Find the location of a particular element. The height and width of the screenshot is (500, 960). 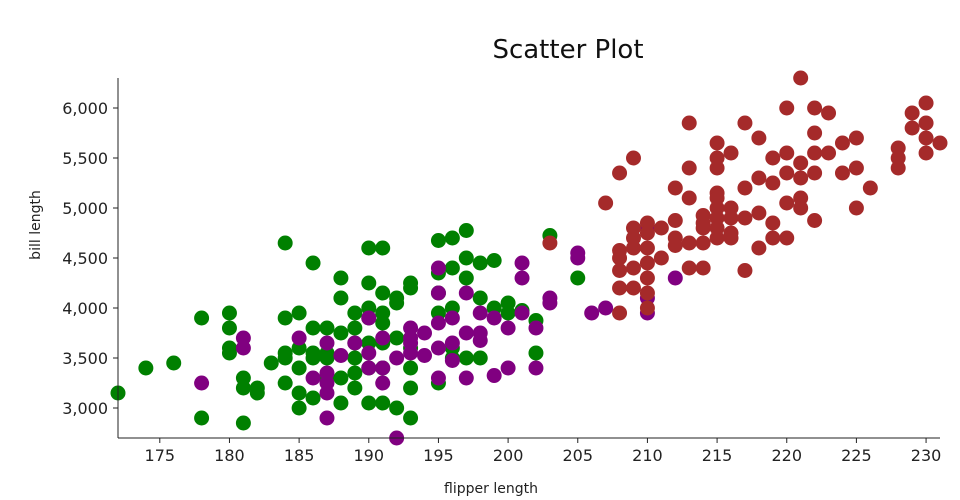

x-tick-label: 180 is located at coordinates (229, 455).